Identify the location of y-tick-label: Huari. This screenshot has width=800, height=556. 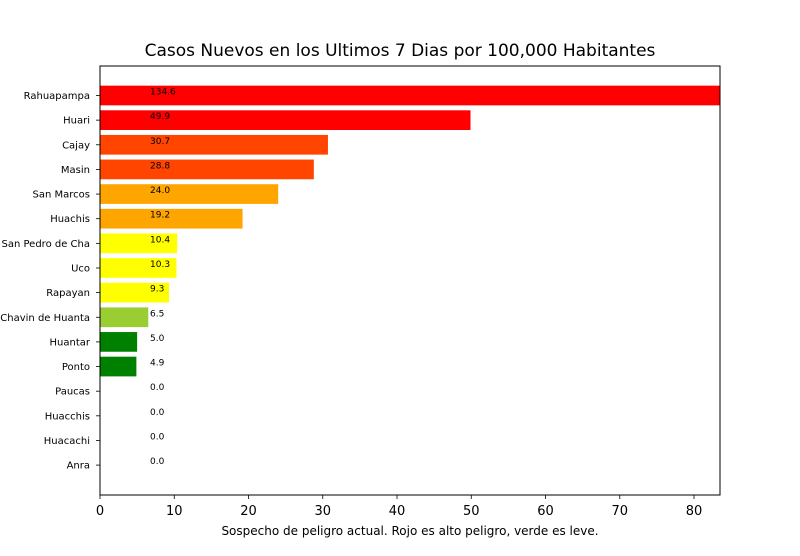
(76, 121).